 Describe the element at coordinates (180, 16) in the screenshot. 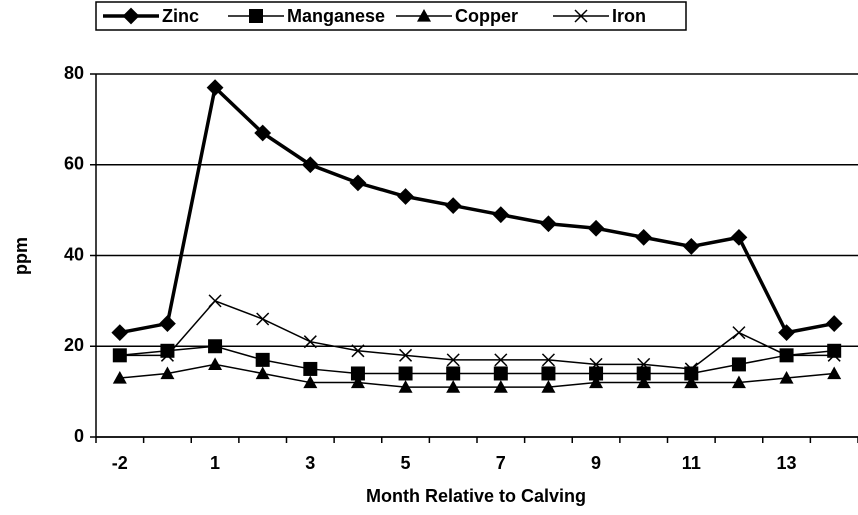

I see `legend-label: Zinc` at that location.